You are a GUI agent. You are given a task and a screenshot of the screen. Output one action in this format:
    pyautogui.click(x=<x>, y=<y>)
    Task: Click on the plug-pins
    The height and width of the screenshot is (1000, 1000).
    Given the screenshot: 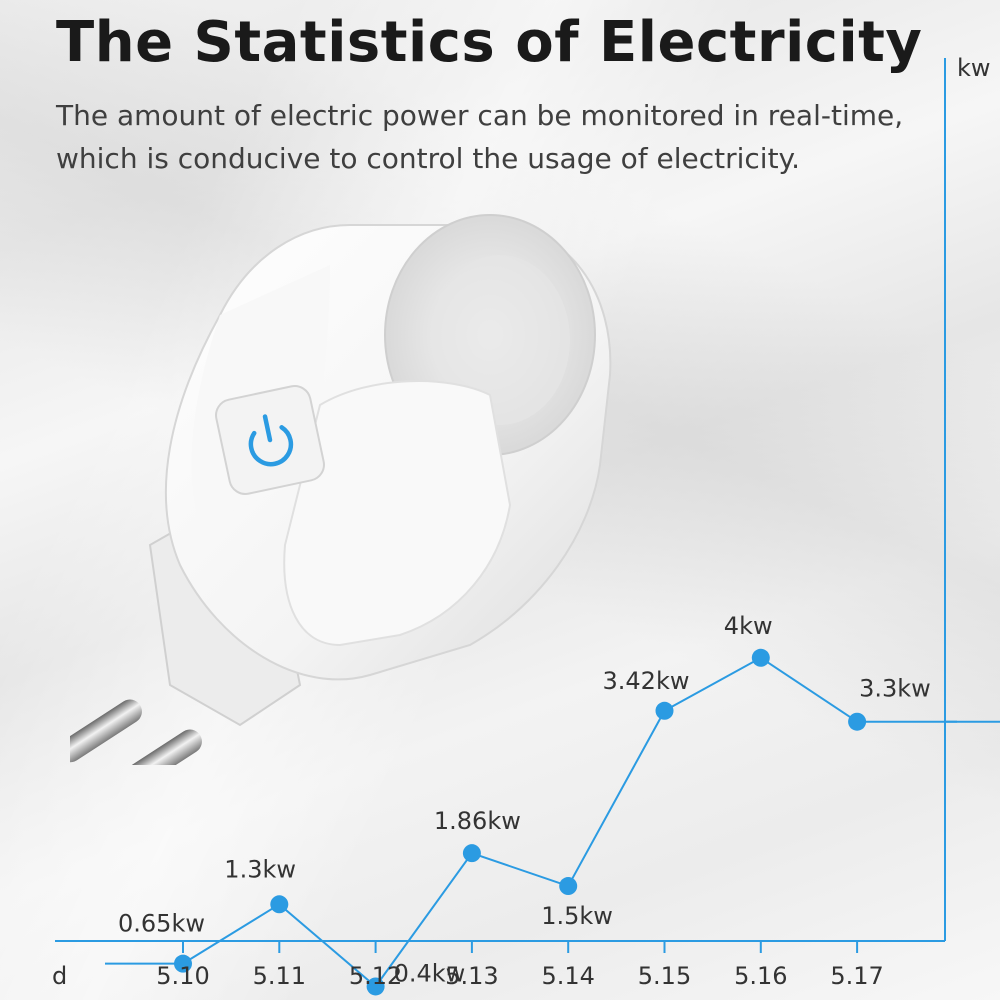 What is the action you would take?
    pyautogui.click(x=136, y=732)
    